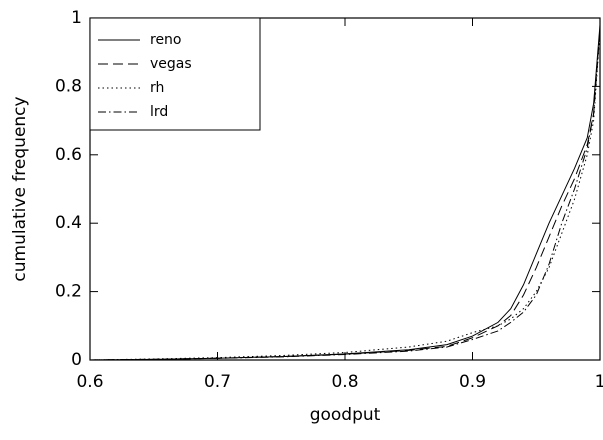 Image resolution: width=603 pixels, height=440 pixels. I want to click on y-tick-label: 0, so click(76, 360).